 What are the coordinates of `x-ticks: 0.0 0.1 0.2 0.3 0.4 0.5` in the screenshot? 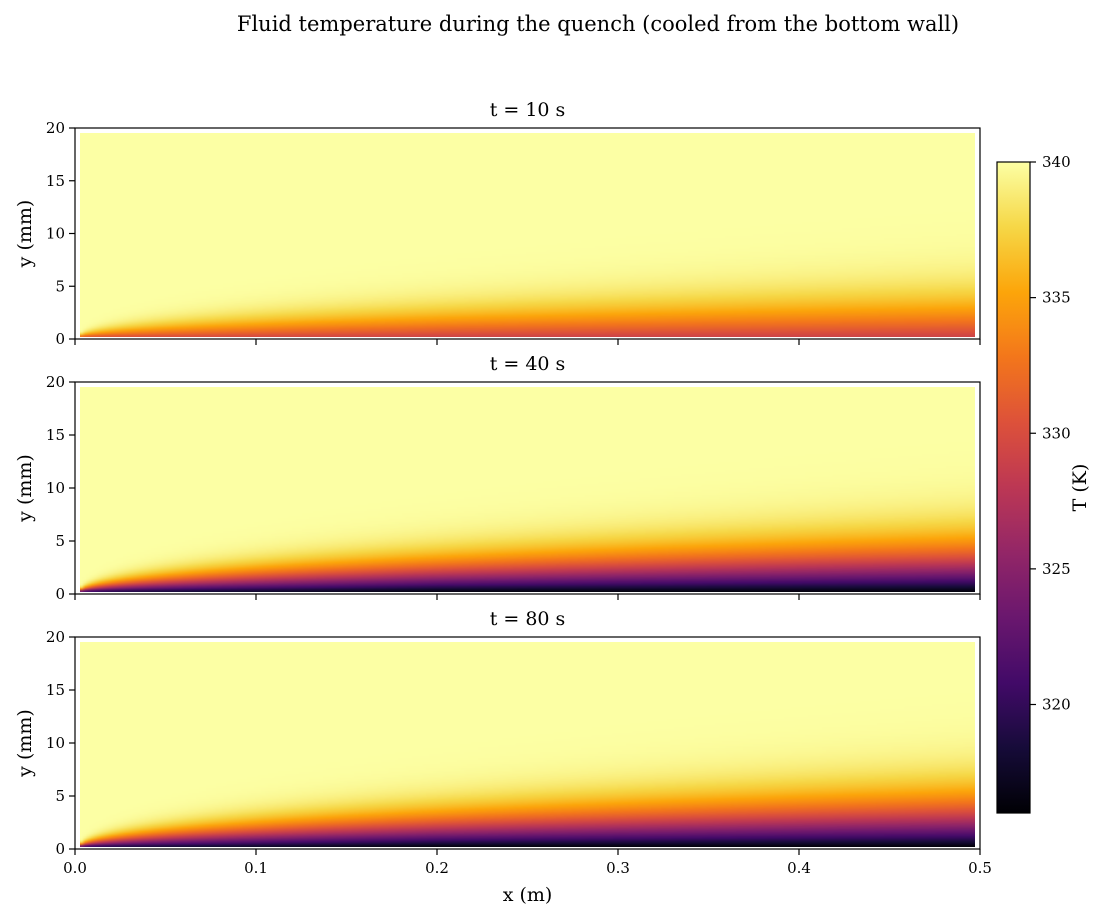 It's located at (527, 863).